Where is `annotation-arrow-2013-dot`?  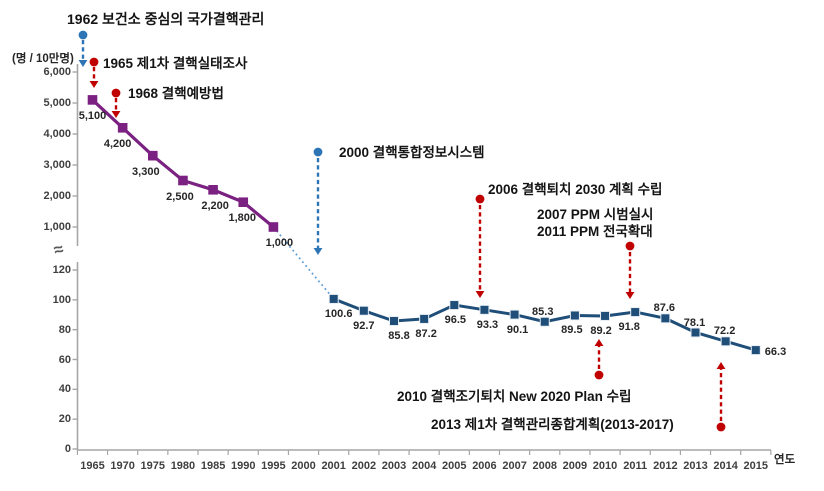 annotation-arrow-2013-dot is located at coordinates (721, 427).